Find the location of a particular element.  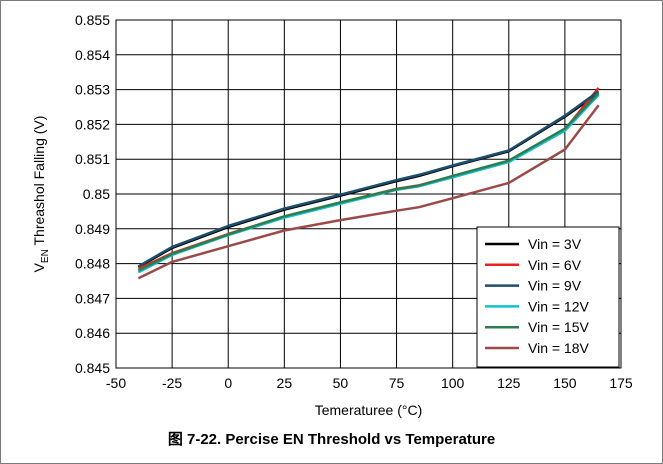

x-tick-label: -50 is located at coordinates (116, 383).